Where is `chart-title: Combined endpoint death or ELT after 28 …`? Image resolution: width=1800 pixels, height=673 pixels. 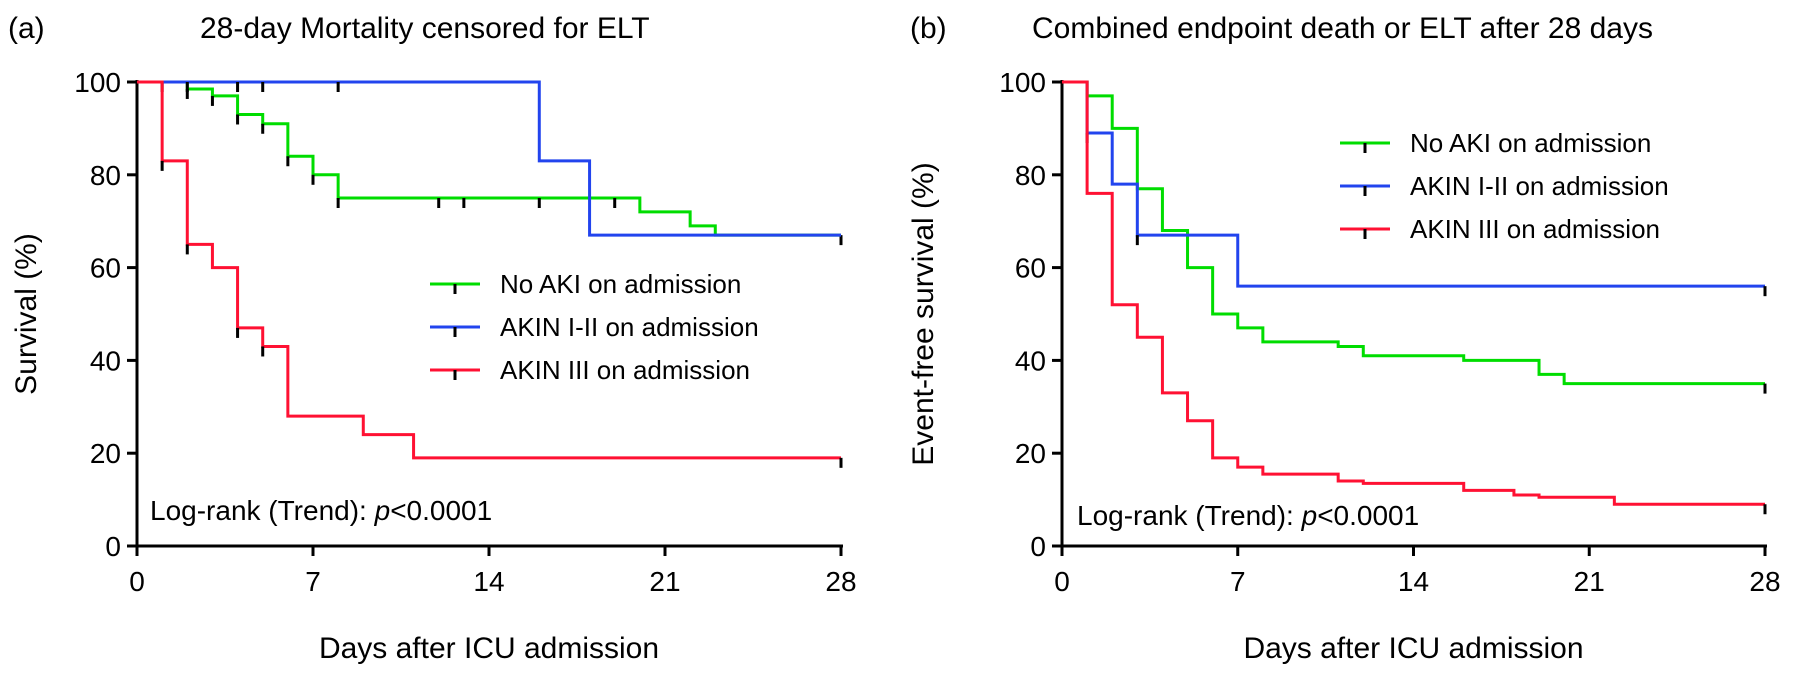
chart-title: Combined endpoint death or ELT after 28 … is located at coordinates (1342, 28).